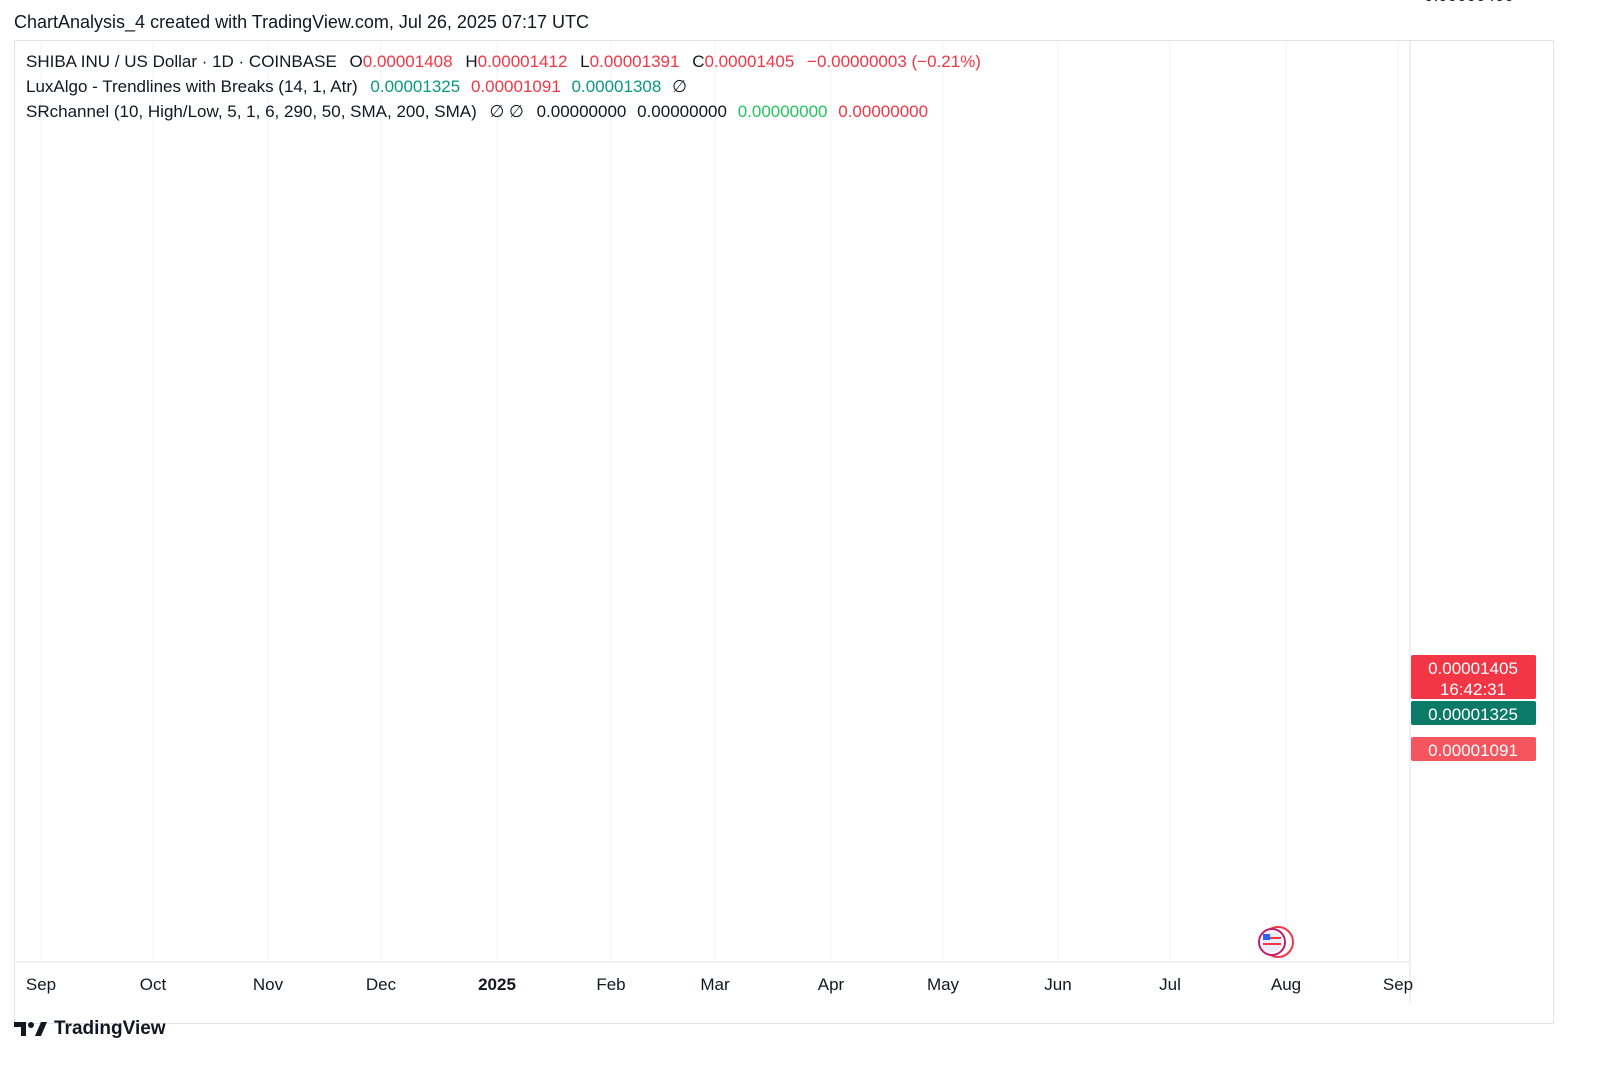 The height and width of the screenshot is (1075, 1600). What do you see at coordinates (153, 984) in the screenshot?
I see `time-tick-label: Oct` at bounding box center [153, 984].